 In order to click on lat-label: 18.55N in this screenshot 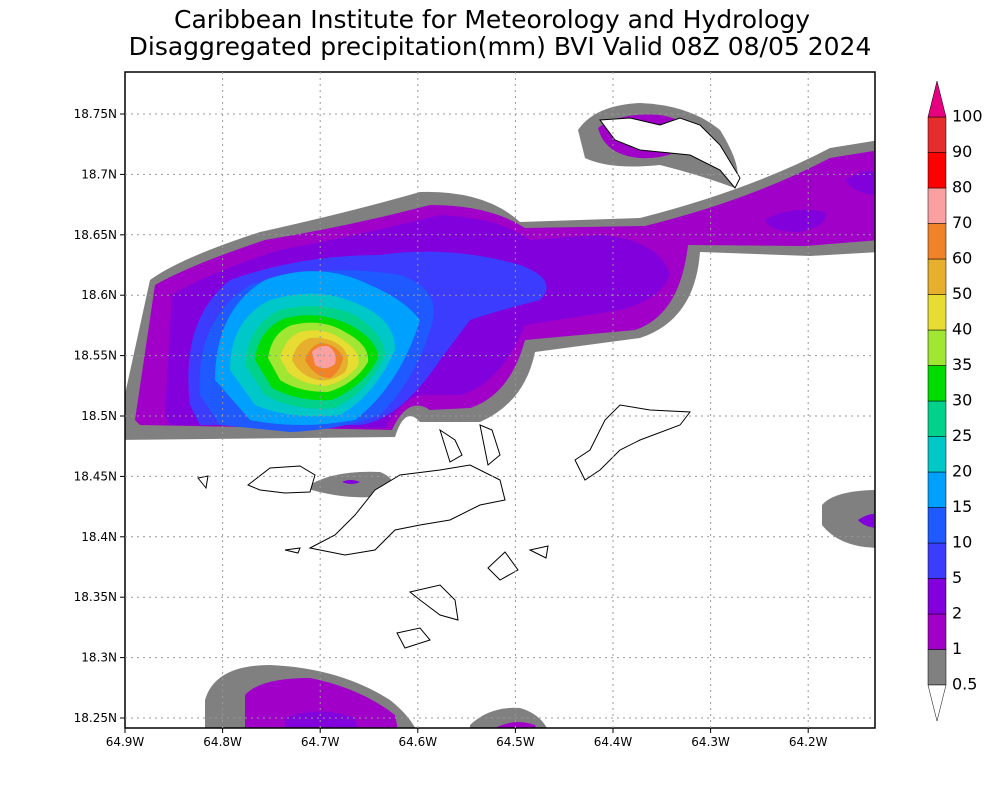, I will do `click(95, 356)`.